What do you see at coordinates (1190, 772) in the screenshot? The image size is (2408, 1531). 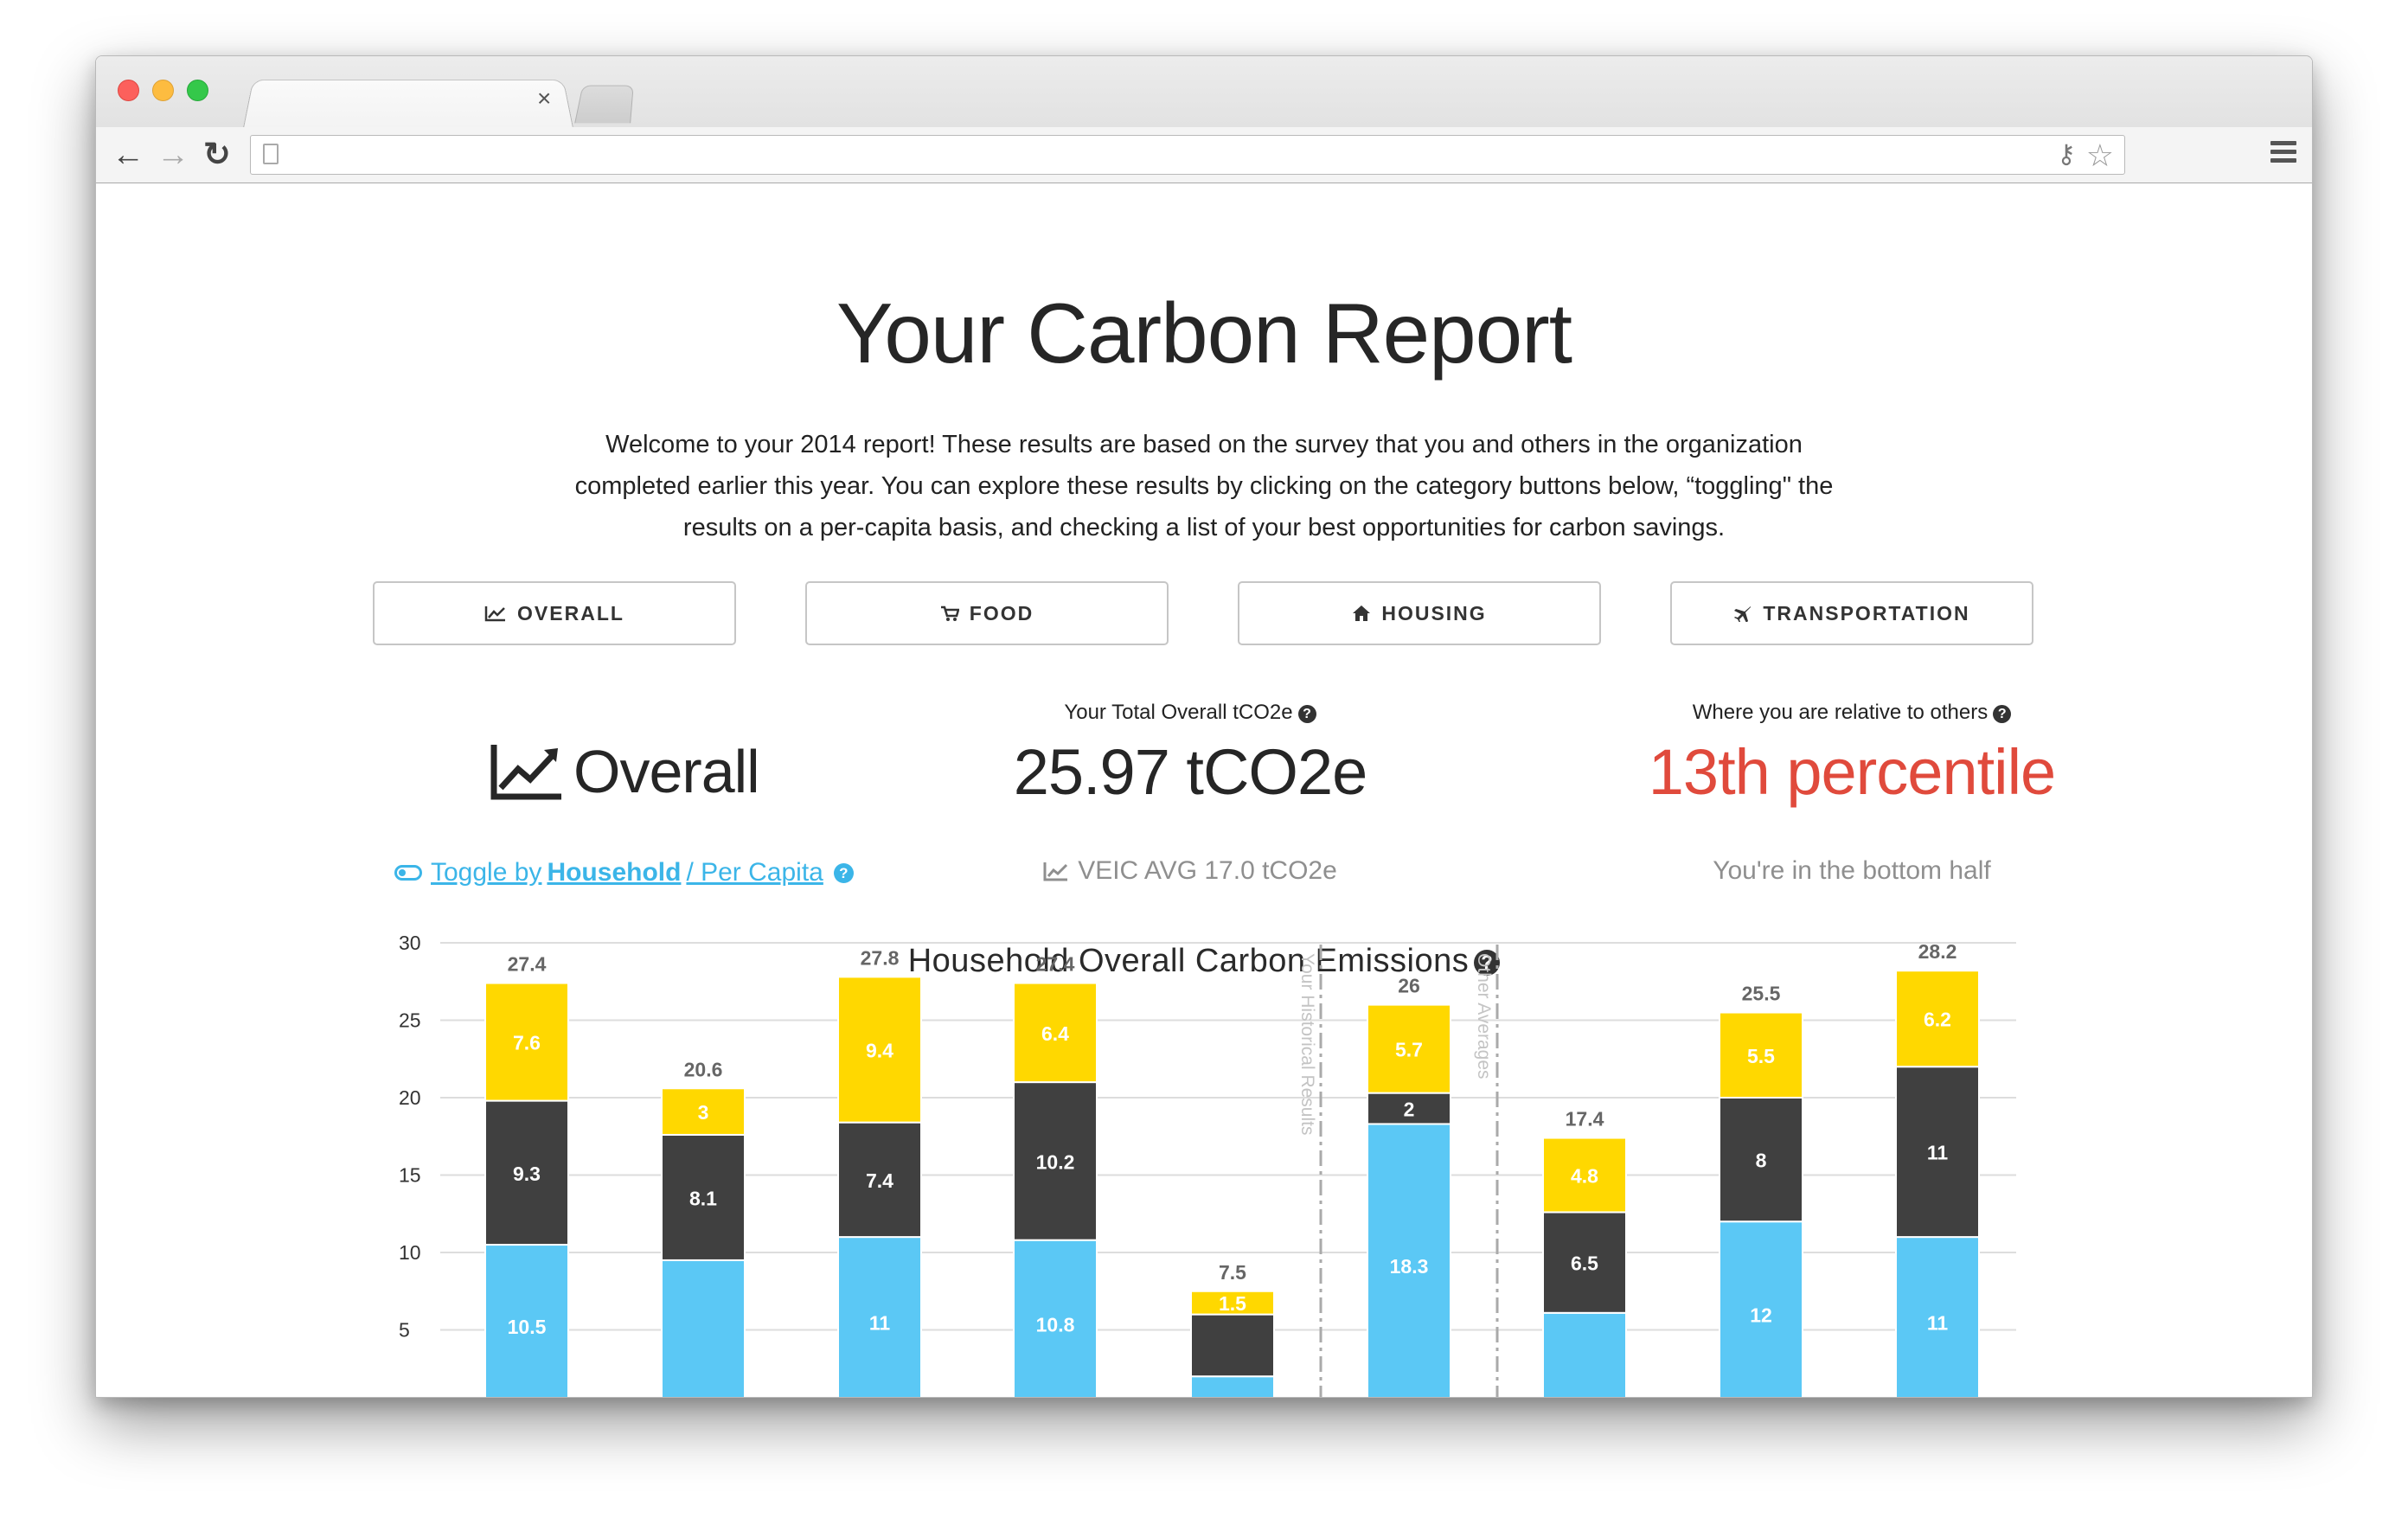 I see `total-value: 25.97 tCO2e` at bounding box center [1190, 772].